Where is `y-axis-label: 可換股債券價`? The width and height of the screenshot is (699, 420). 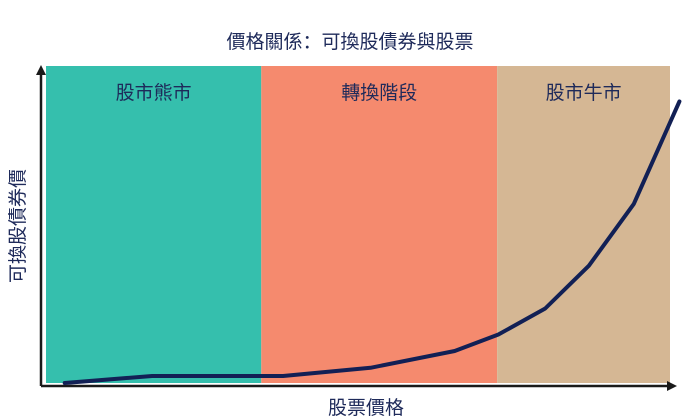 y-axis-label: 可換股債券價 is located at coordinates (18, 226).